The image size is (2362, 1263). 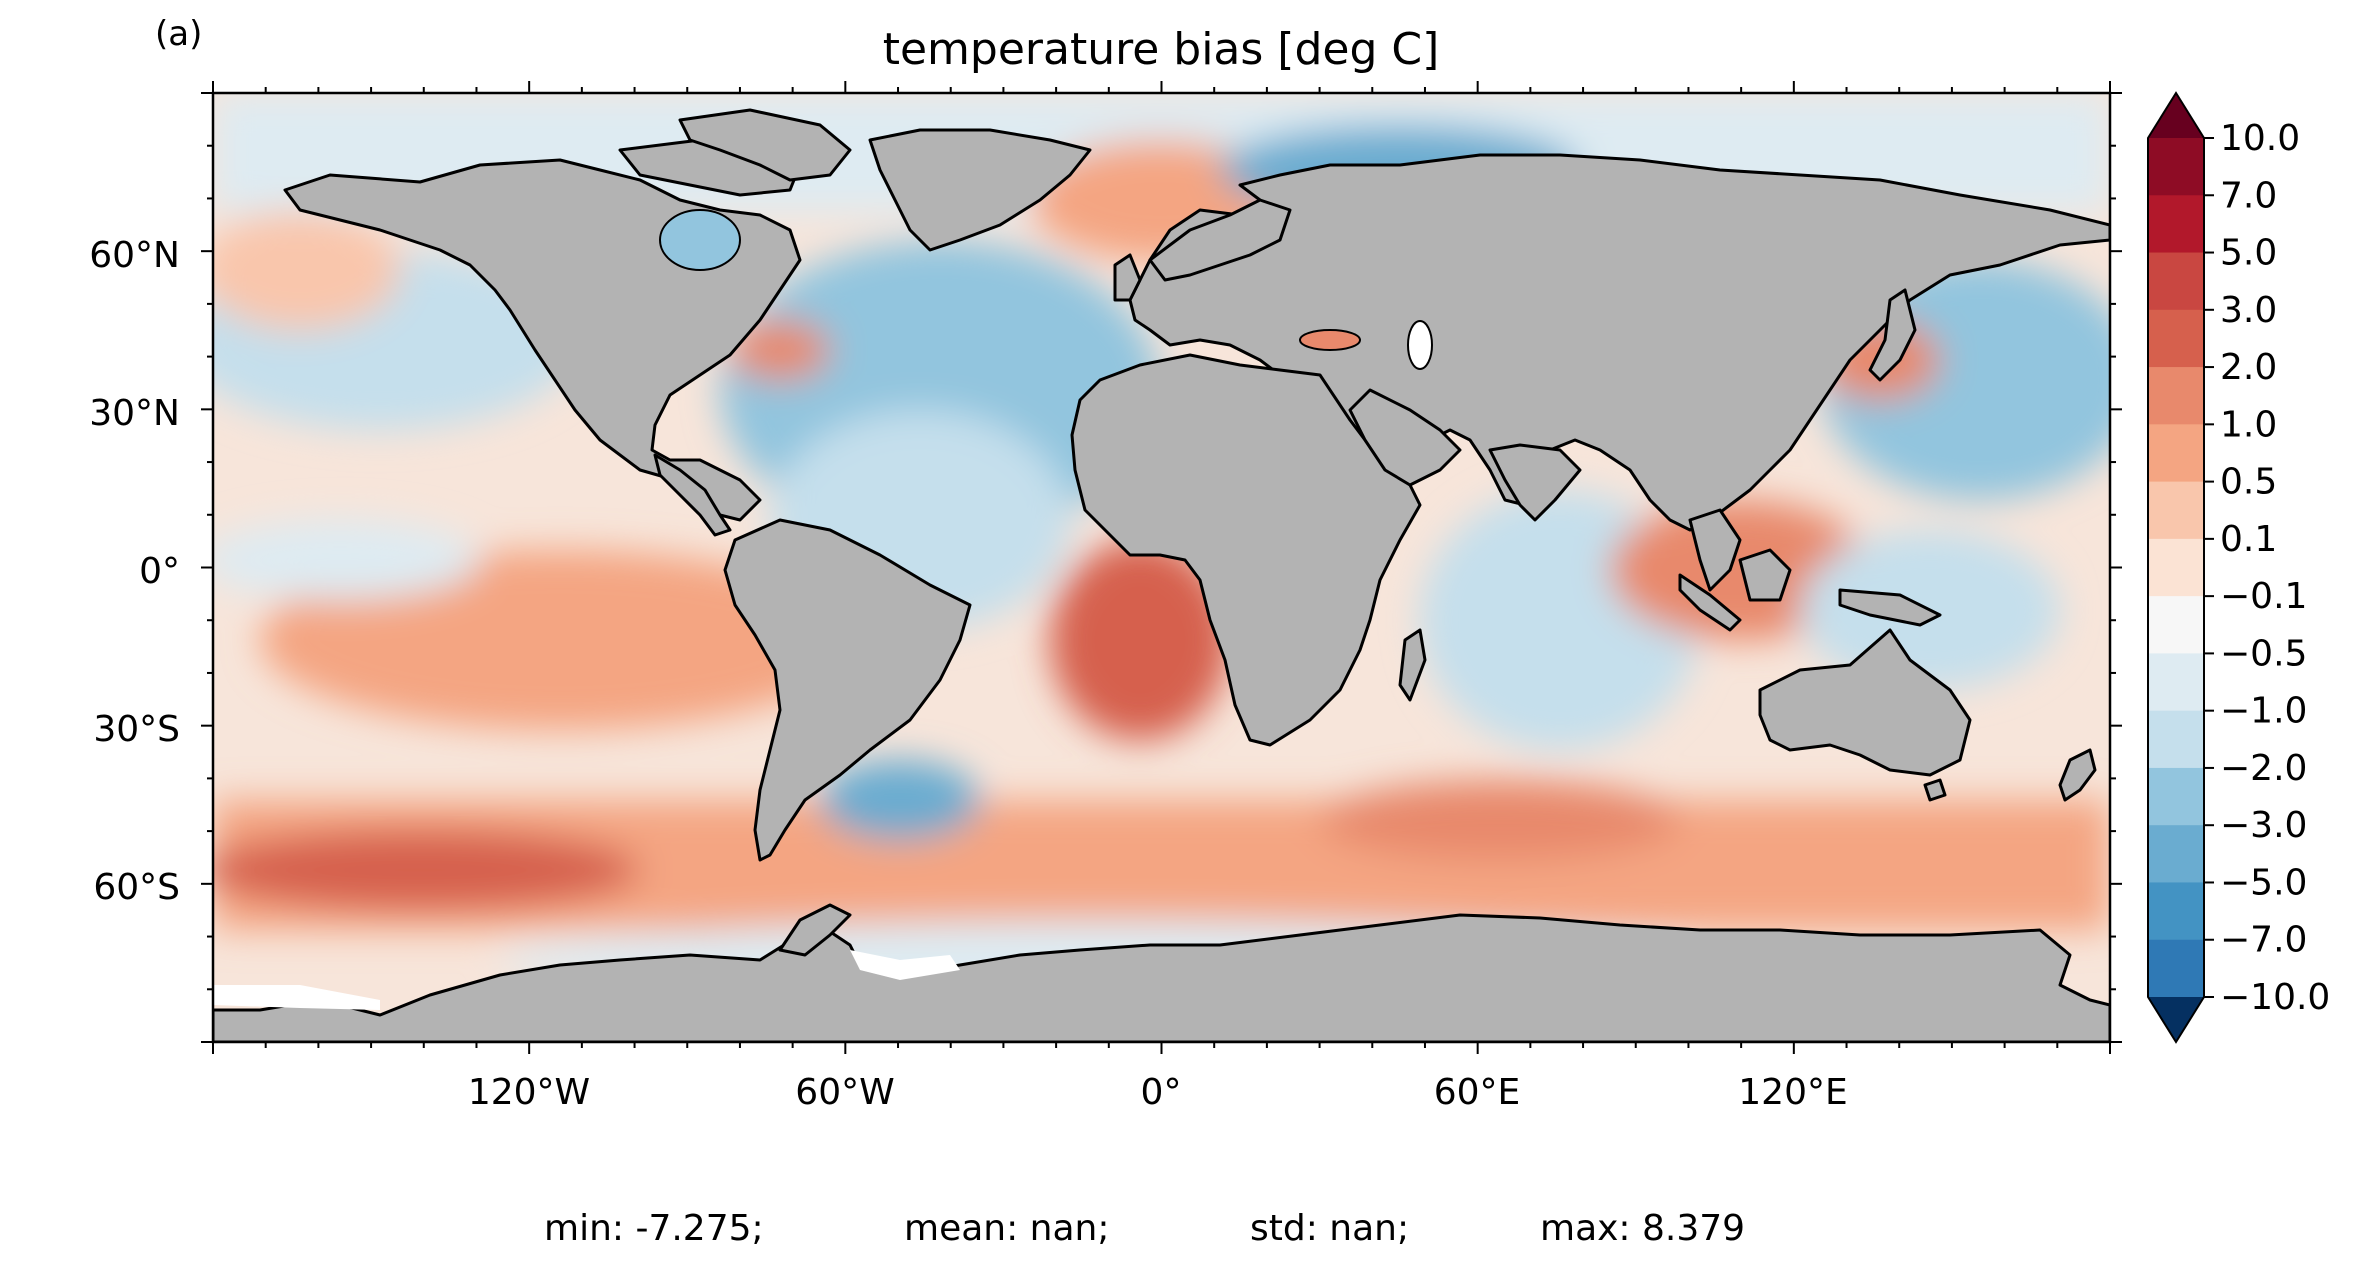 I want to click on lon-tick-label: 0°, so click(x=1161, y=1092).